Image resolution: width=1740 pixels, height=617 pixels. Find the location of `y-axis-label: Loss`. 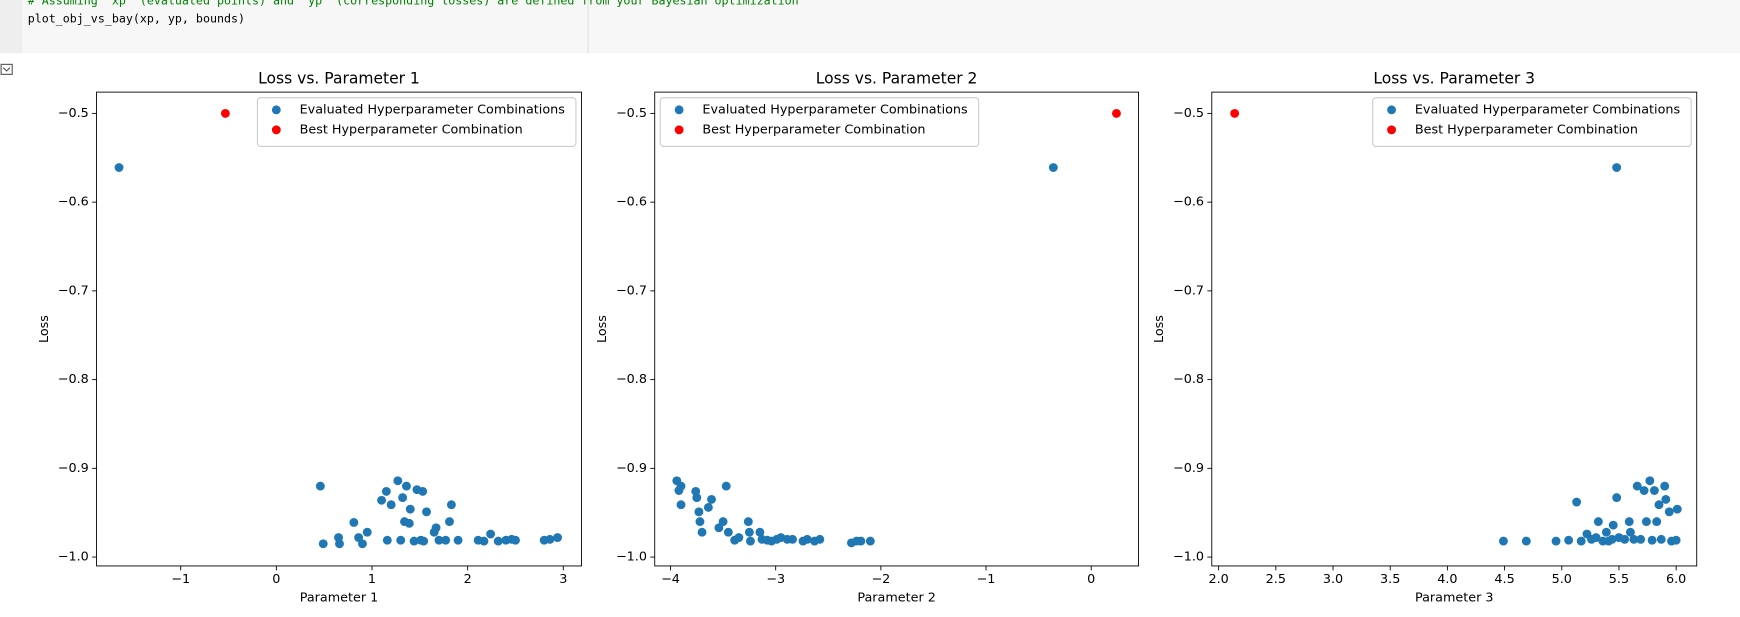

y-axis-label: Loss is located at coordinates (1159, 329).